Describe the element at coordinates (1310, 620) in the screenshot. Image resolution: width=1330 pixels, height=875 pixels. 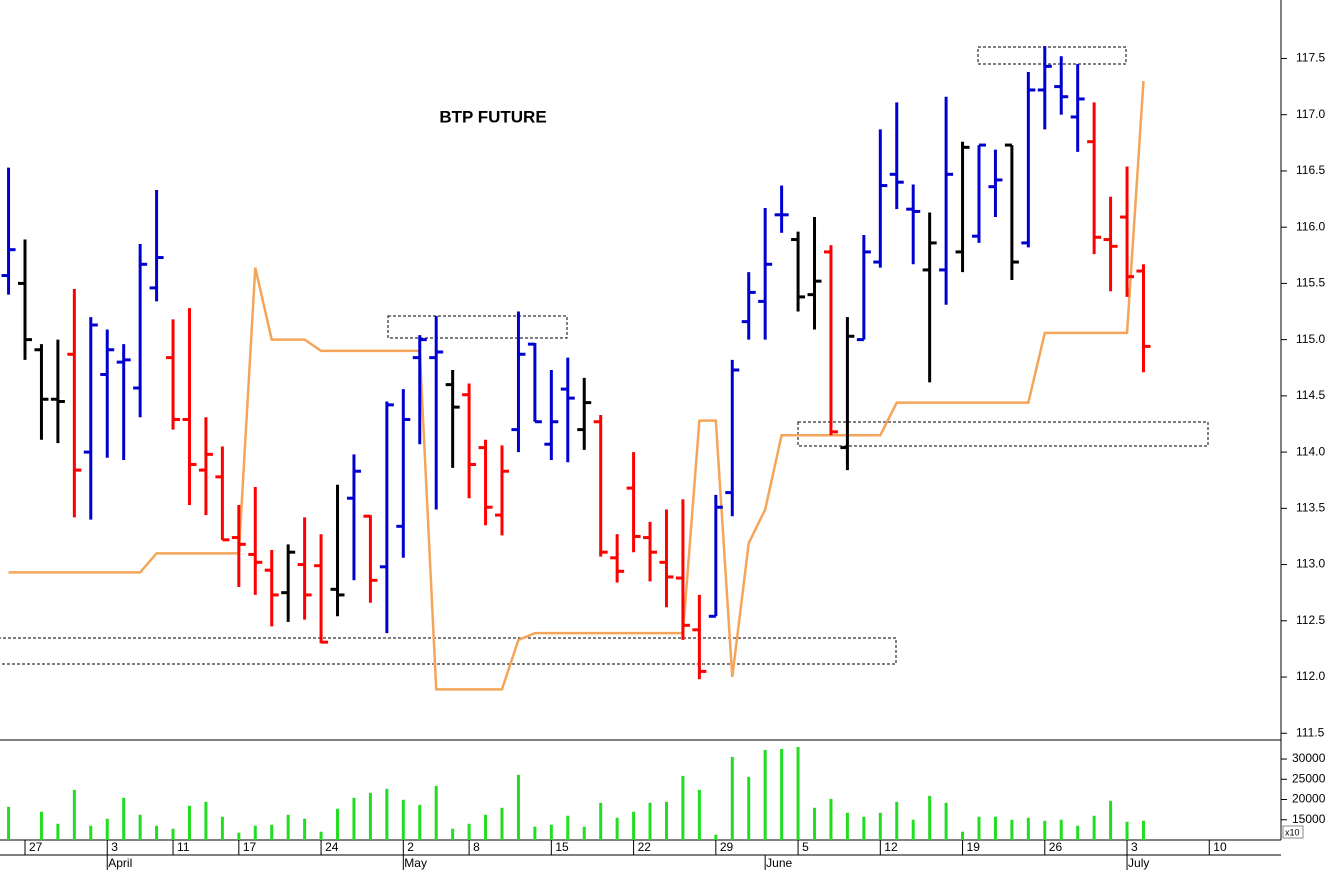
I see `y-tick-label: 112.5` at that location.